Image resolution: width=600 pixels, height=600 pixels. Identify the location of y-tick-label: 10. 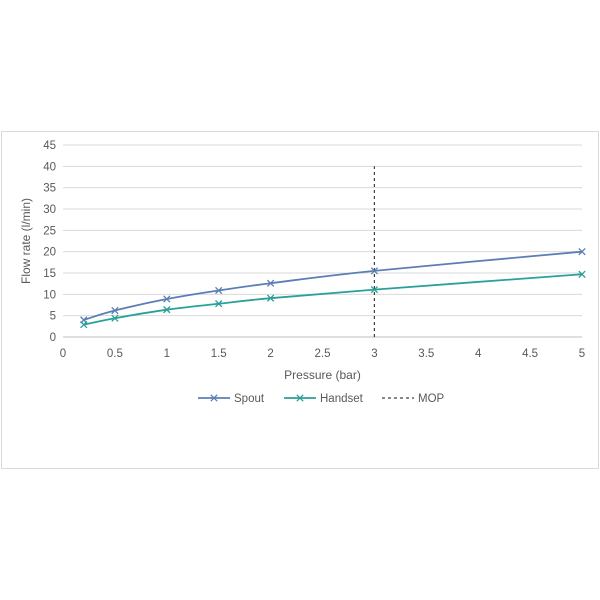
(49, 295).